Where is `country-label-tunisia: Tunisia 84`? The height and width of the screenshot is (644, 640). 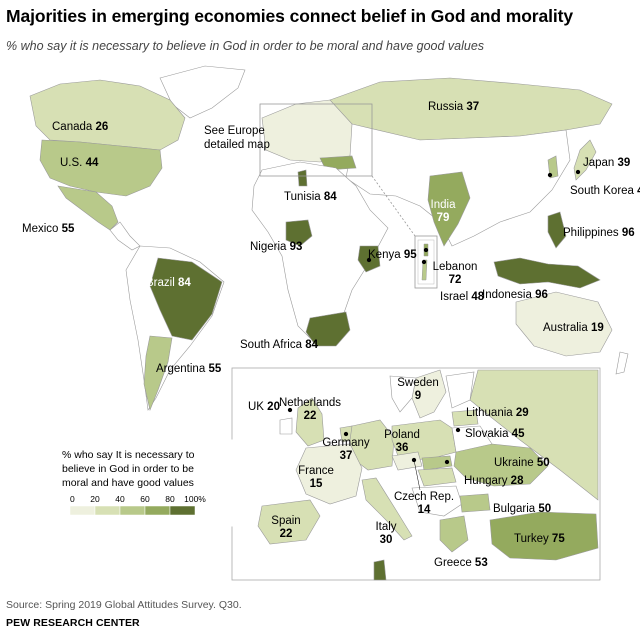
country-label-tunisia: Tunisia 84 is located at coordinates (310, 197).